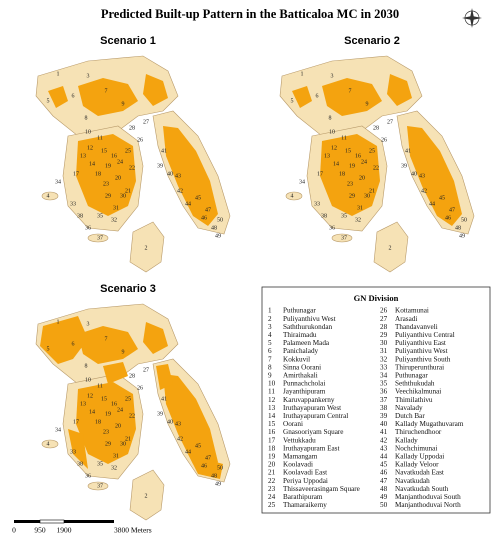 Image resolution: width=501 pixels, height=550 pixels. What do you see at coordinates (299, 311) in the screenshot?
I see `division-name: Puthunagar` at bounding box center [299, 311].